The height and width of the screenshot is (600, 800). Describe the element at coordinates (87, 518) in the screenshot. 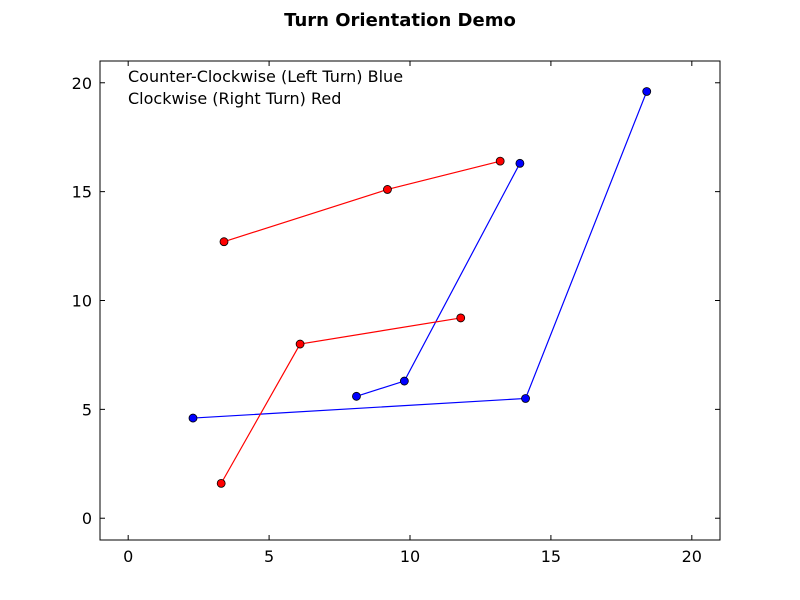

I see `y-tick-label: 0` at that location.